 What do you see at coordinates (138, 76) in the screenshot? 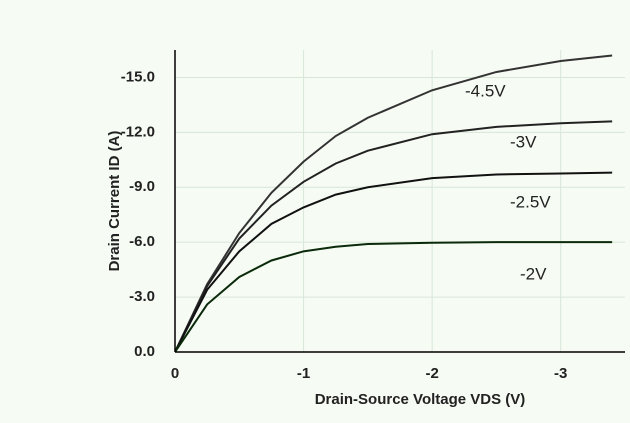
I see `y-tick-label: -15.0` at bounding box center [138, 76].